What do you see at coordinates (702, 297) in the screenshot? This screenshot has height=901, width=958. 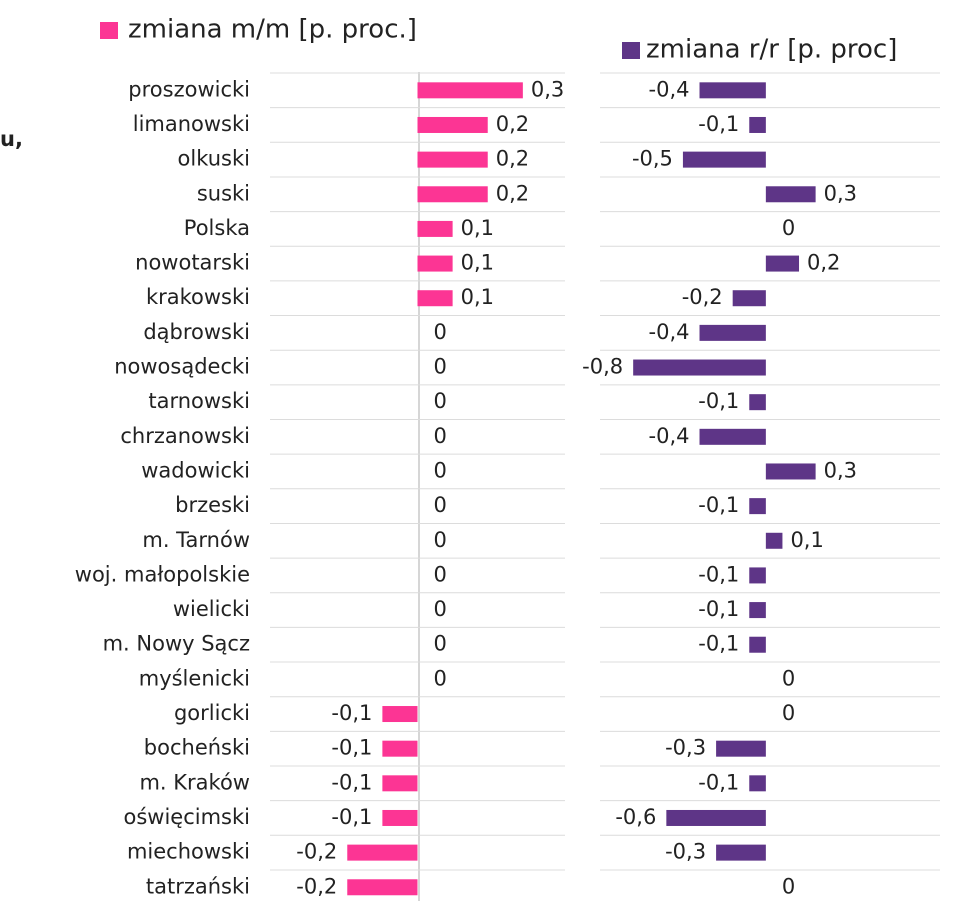 I see `value-label: -0,2` at bounding box center [702, 297].